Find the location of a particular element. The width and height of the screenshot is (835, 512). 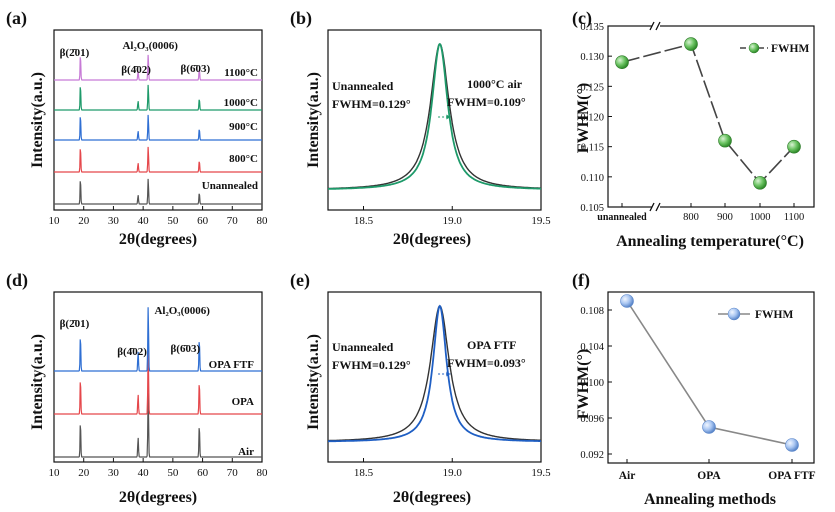

panel-c-ytick-label: 0.115 is located at coordinates (592, 148).